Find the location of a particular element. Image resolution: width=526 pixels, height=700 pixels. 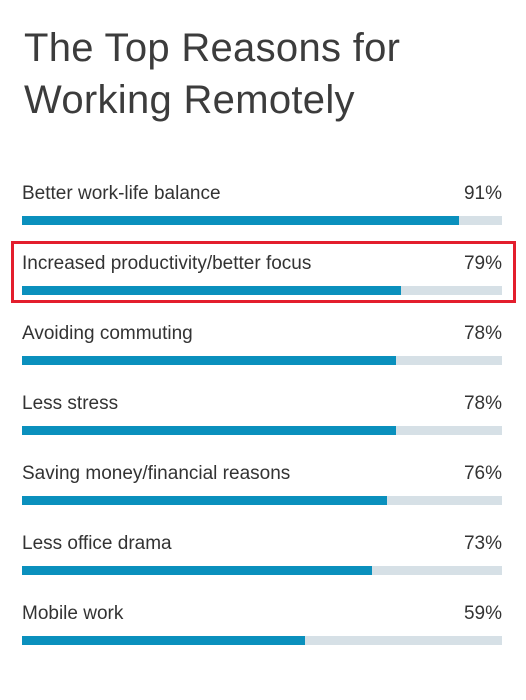

bar-row: Mobile work 59% is located at coordinates (262, 632).